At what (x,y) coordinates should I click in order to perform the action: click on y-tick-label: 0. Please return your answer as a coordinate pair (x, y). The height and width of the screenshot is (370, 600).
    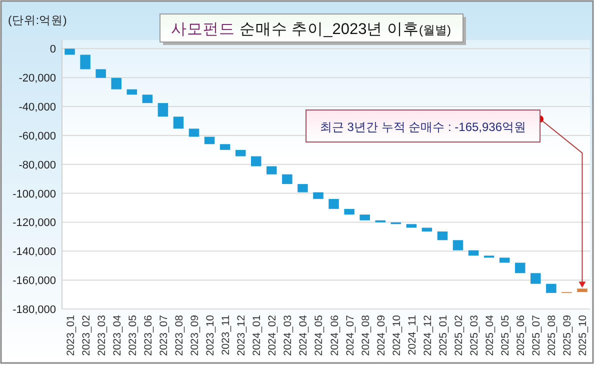
    Looking at the image, I should click on (53, 50).